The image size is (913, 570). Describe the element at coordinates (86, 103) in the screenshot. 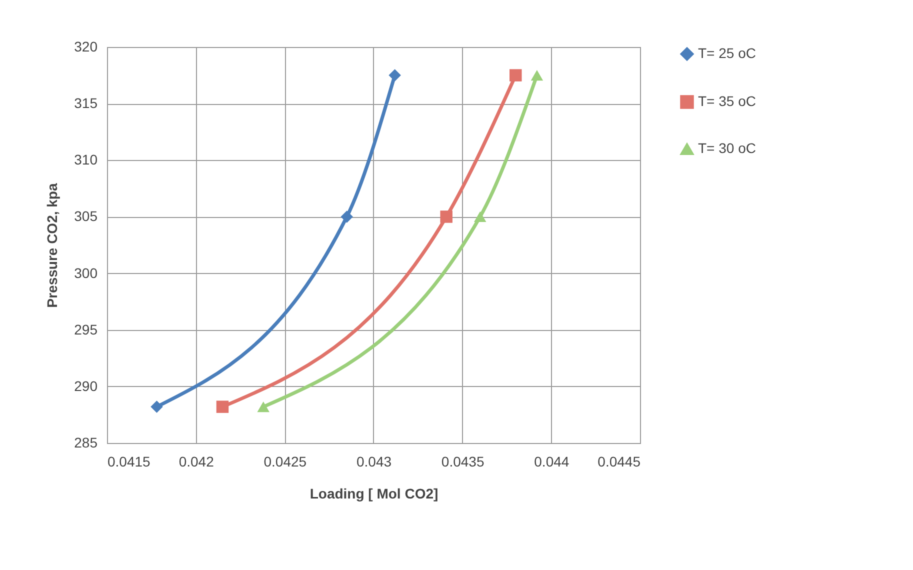

I see `y-tick-label: 315` at that location.